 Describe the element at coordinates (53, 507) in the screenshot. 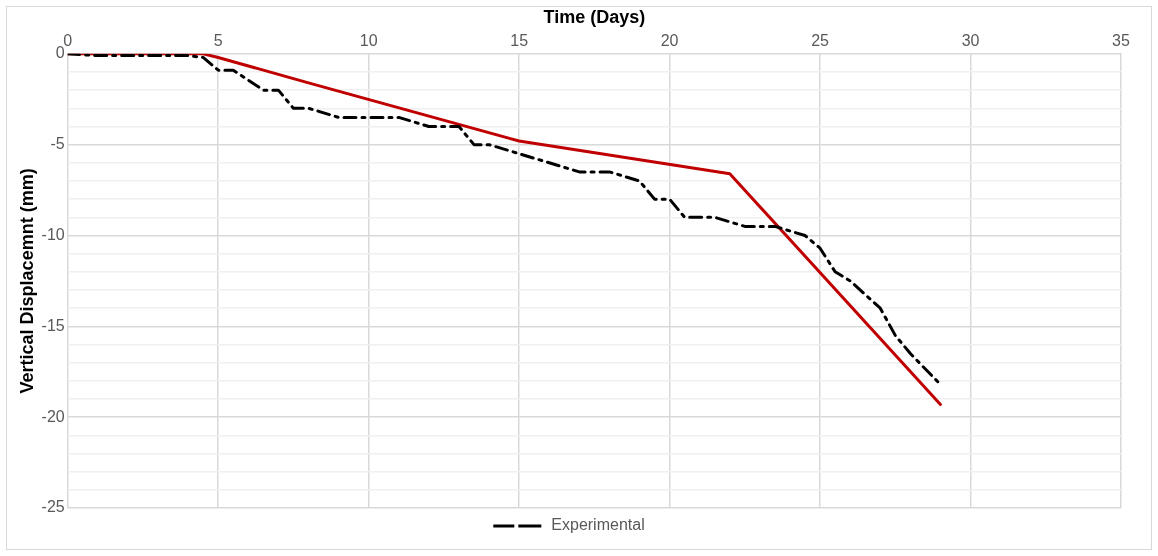

I see `y-tick-label: -25` at that location.